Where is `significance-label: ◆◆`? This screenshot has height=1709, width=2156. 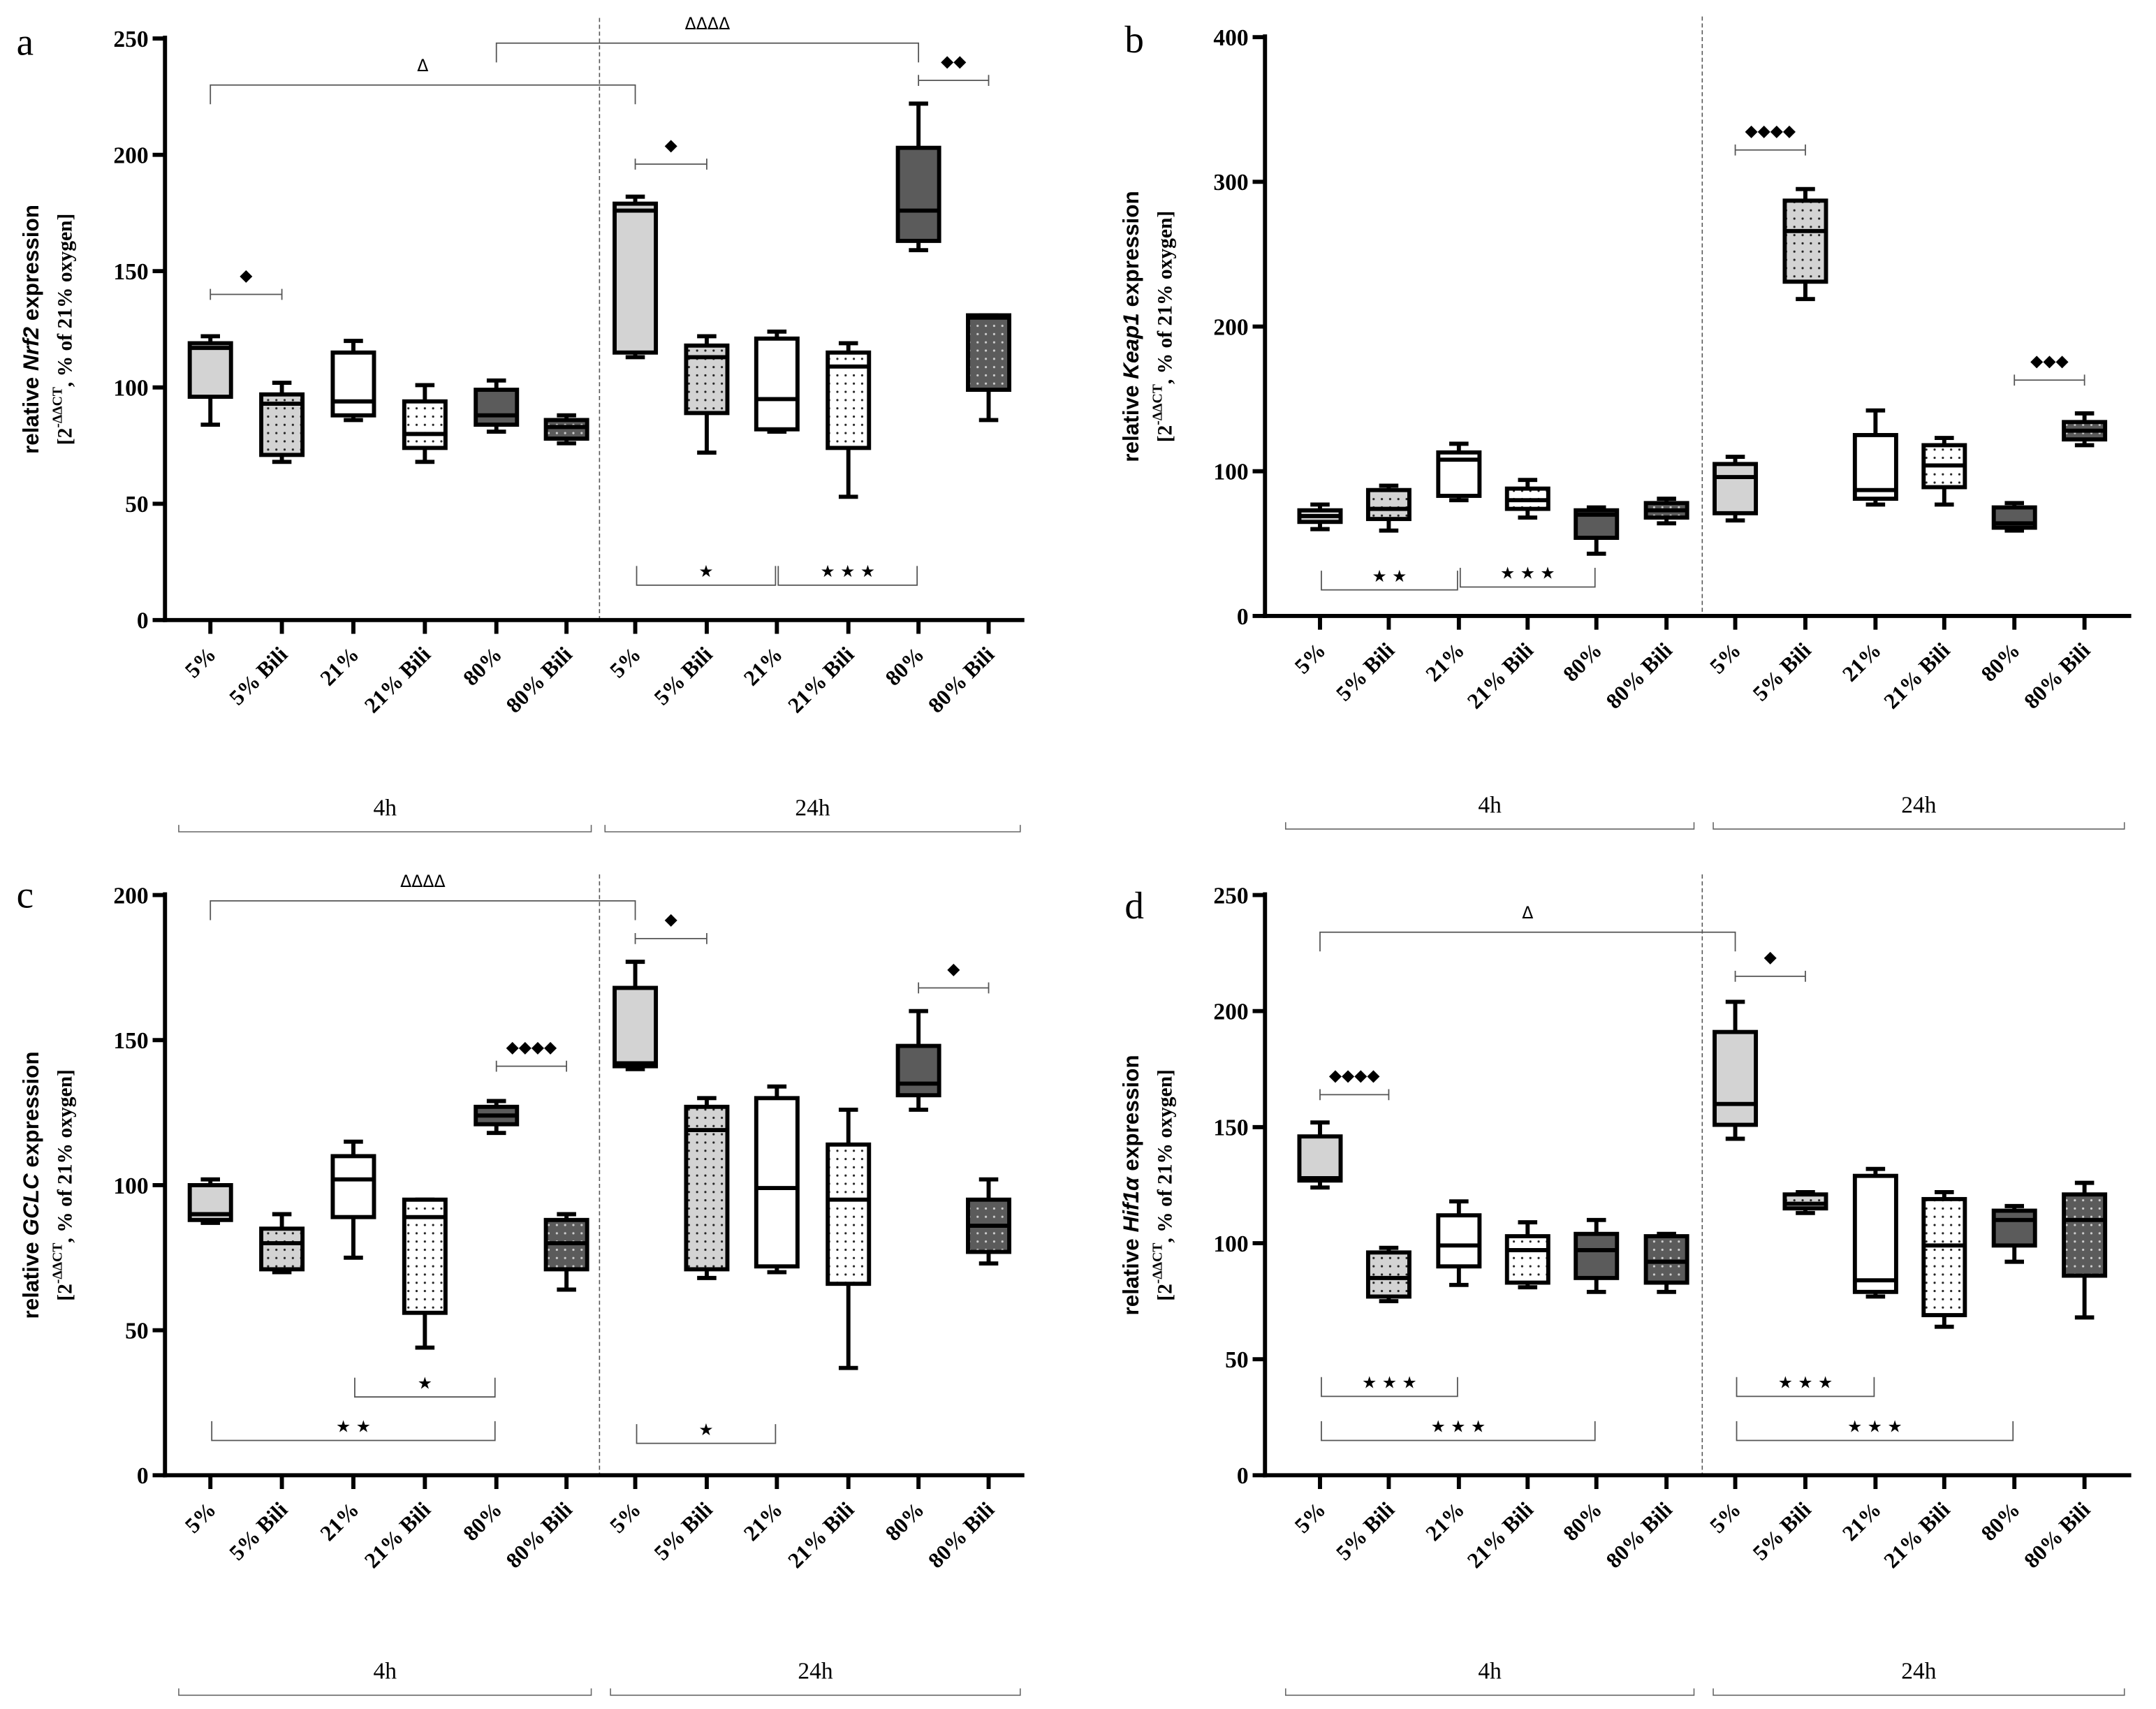 significance-label: ◆◆ is located at coordinates (954, 61).